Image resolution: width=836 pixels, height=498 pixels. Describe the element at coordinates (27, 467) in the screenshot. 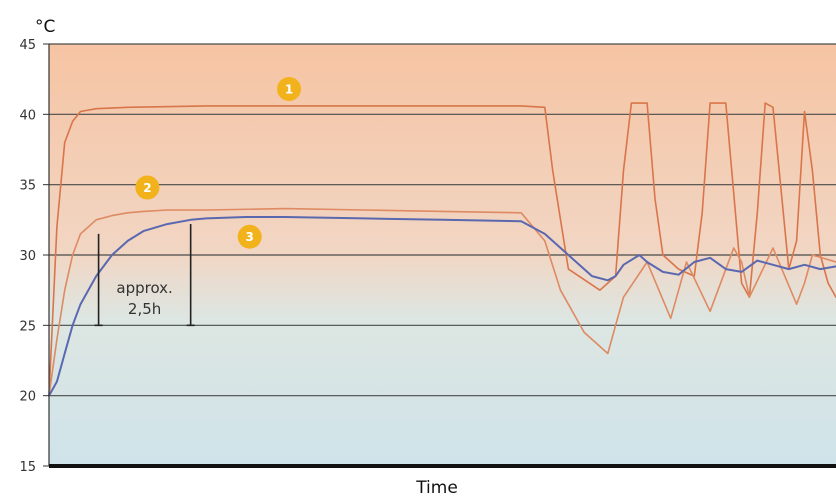

I see `y-tick-label: 15` at that location.